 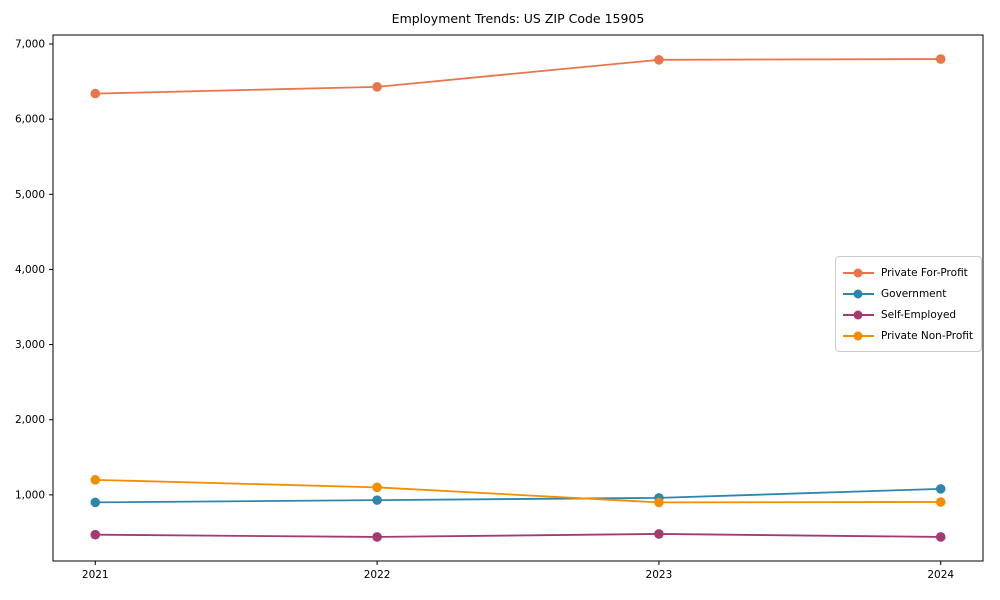 I want to click on legend-item-private-non-profit: Private Non-Profit, so click(x=907, y=335).